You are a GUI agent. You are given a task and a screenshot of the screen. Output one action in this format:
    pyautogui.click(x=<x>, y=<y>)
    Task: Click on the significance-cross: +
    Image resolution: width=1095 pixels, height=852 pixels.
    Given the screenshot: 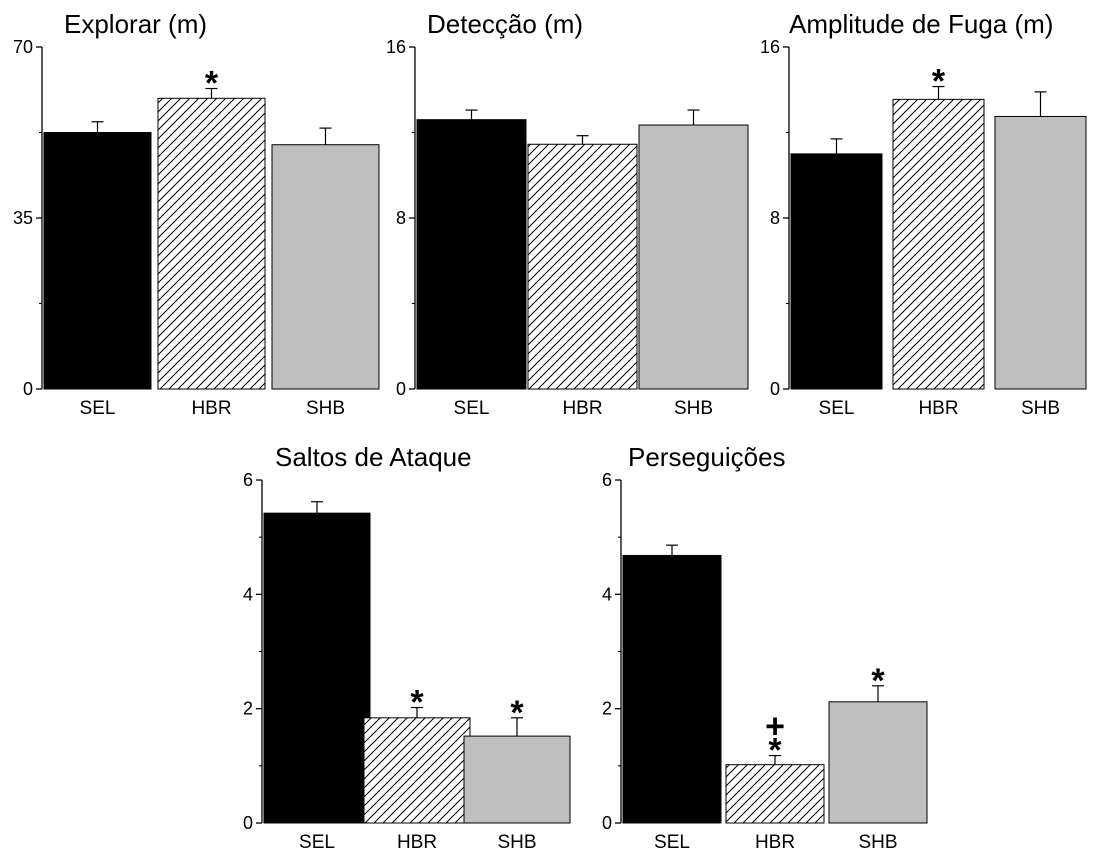 What is the action you would take?
    pyautogui.click(x=775, y=727)
    